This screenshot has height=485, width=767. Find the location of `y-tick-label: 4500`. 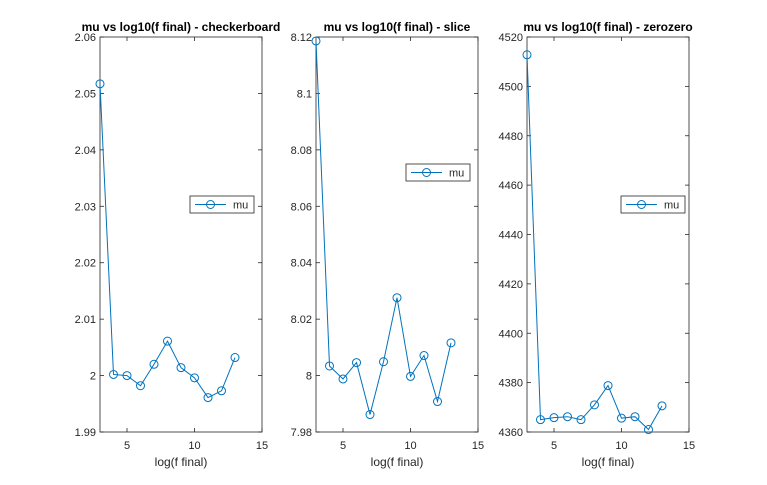

y-tick-label: 4500 is located at coordinates (511, 87).